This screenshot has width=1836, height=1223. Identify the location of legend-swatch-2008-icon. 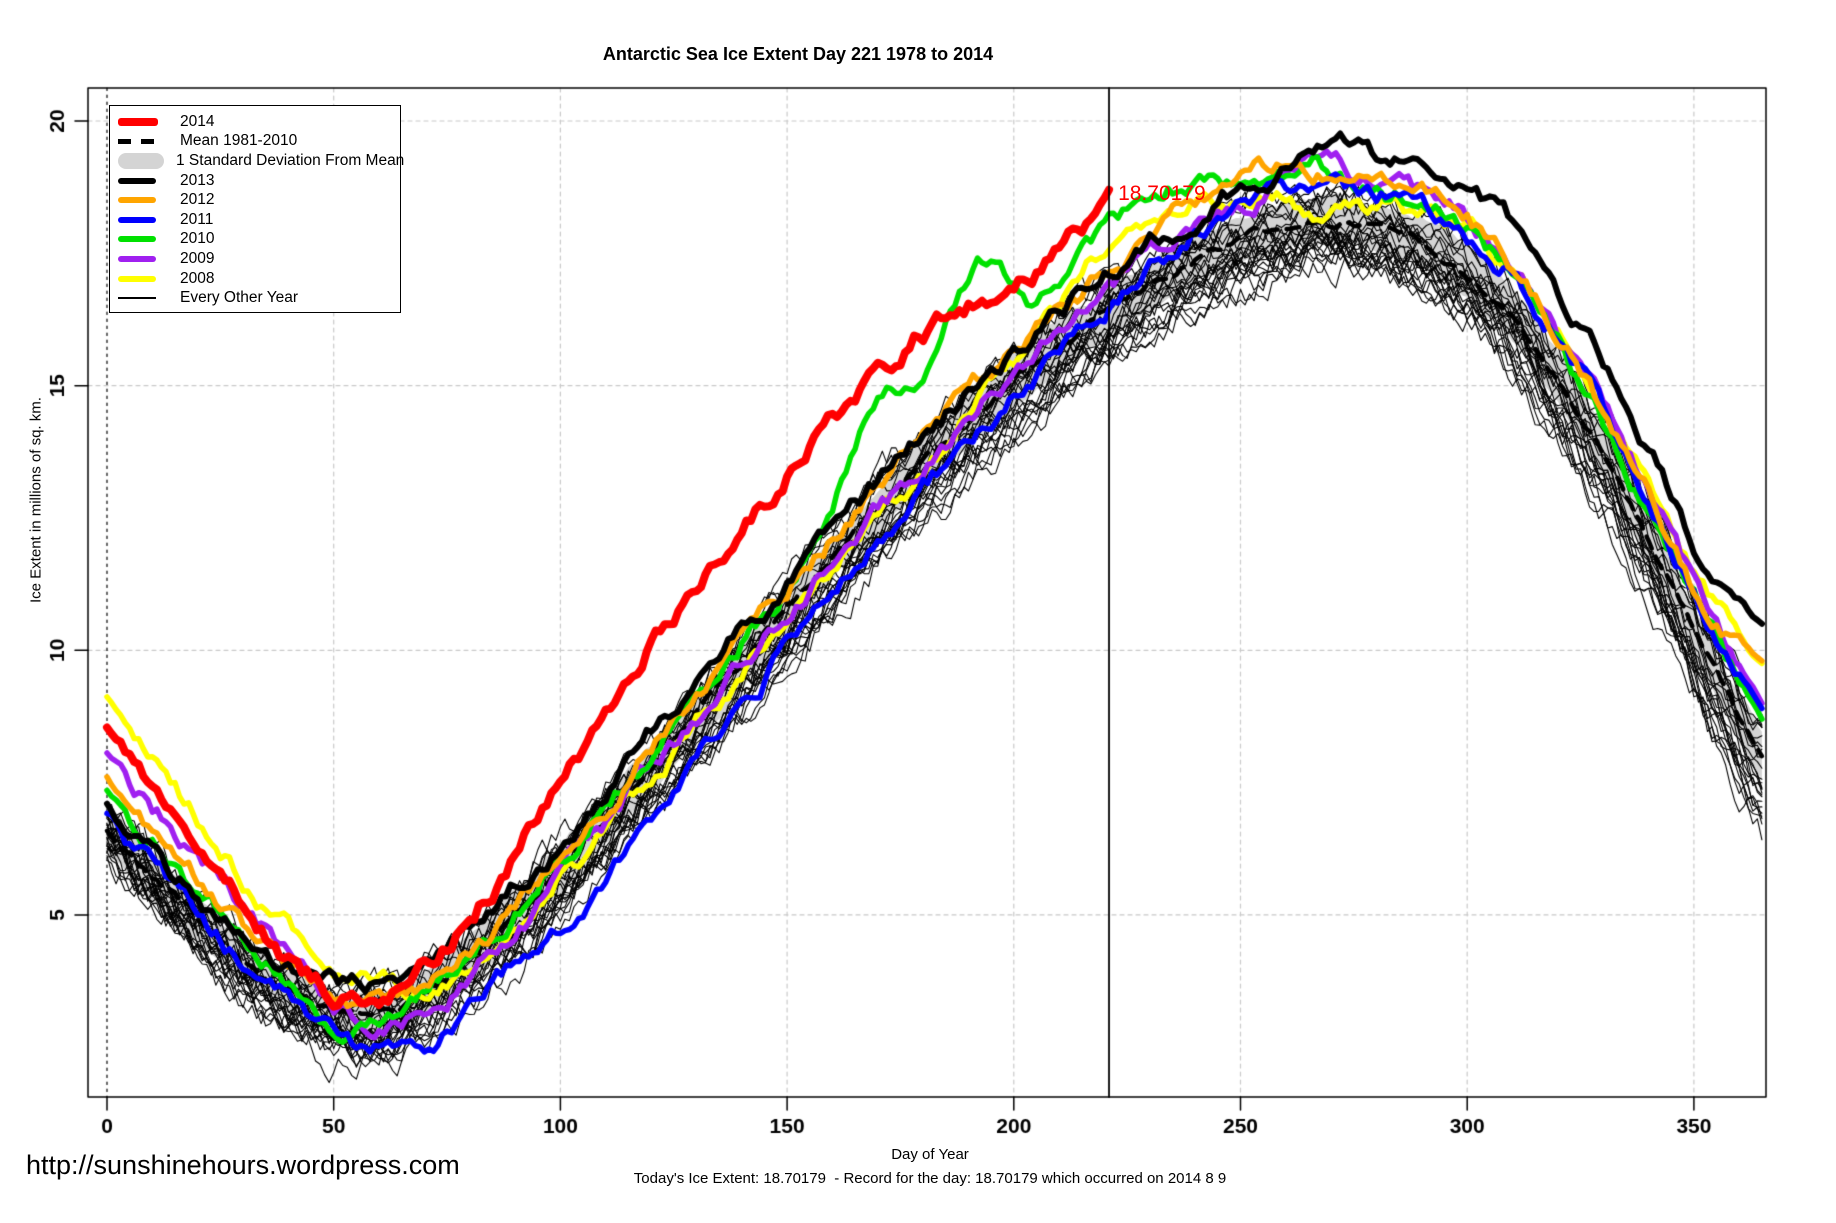
(143, 278).